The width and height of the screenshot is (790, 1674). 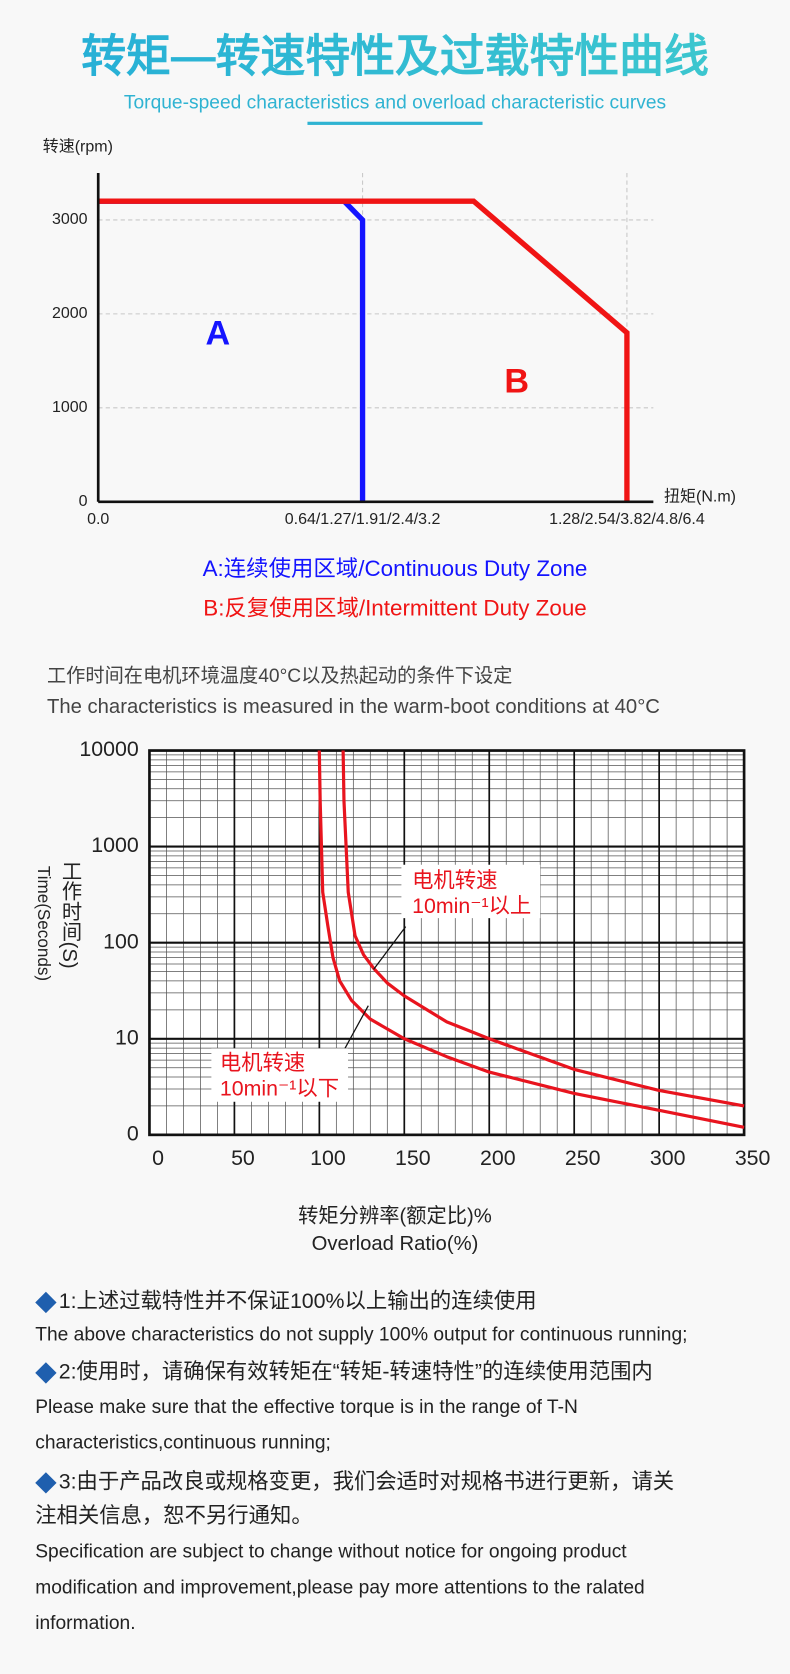 What do you see at coordinates (121, 941) in the screenshot?
I see `y-tick-label: 100` at bounding box center [121, 941].